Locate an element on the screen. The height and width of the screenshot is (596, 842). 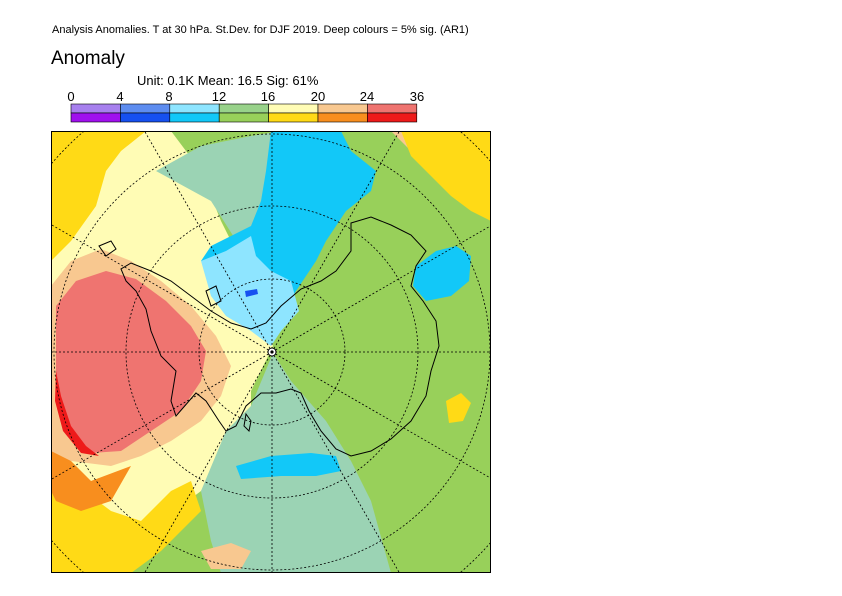
anomaly-region-salmon is located at coordinates (131, 362).